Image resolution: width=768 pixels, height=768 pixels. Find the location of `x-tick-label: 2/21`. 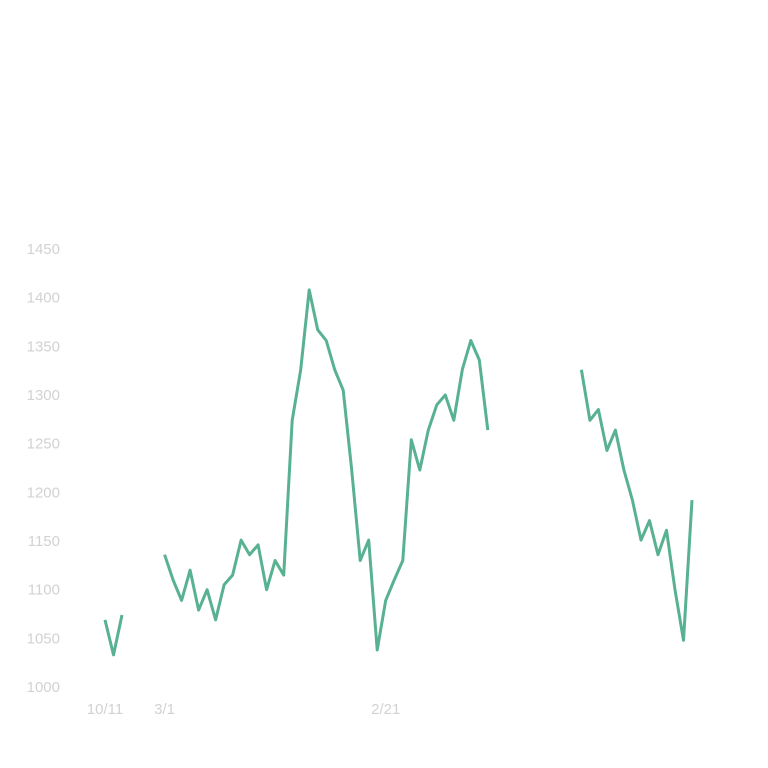

x-tick-label: 2/21 is located at coordinates (385, 709).